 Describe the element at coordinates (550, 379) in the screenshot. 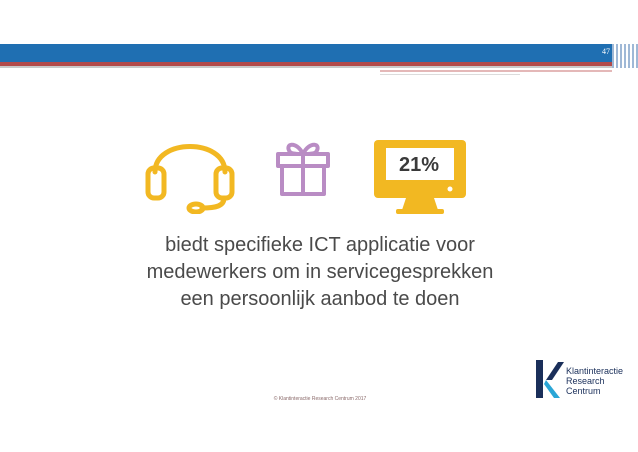

I see `logo-k-icon` at that location.